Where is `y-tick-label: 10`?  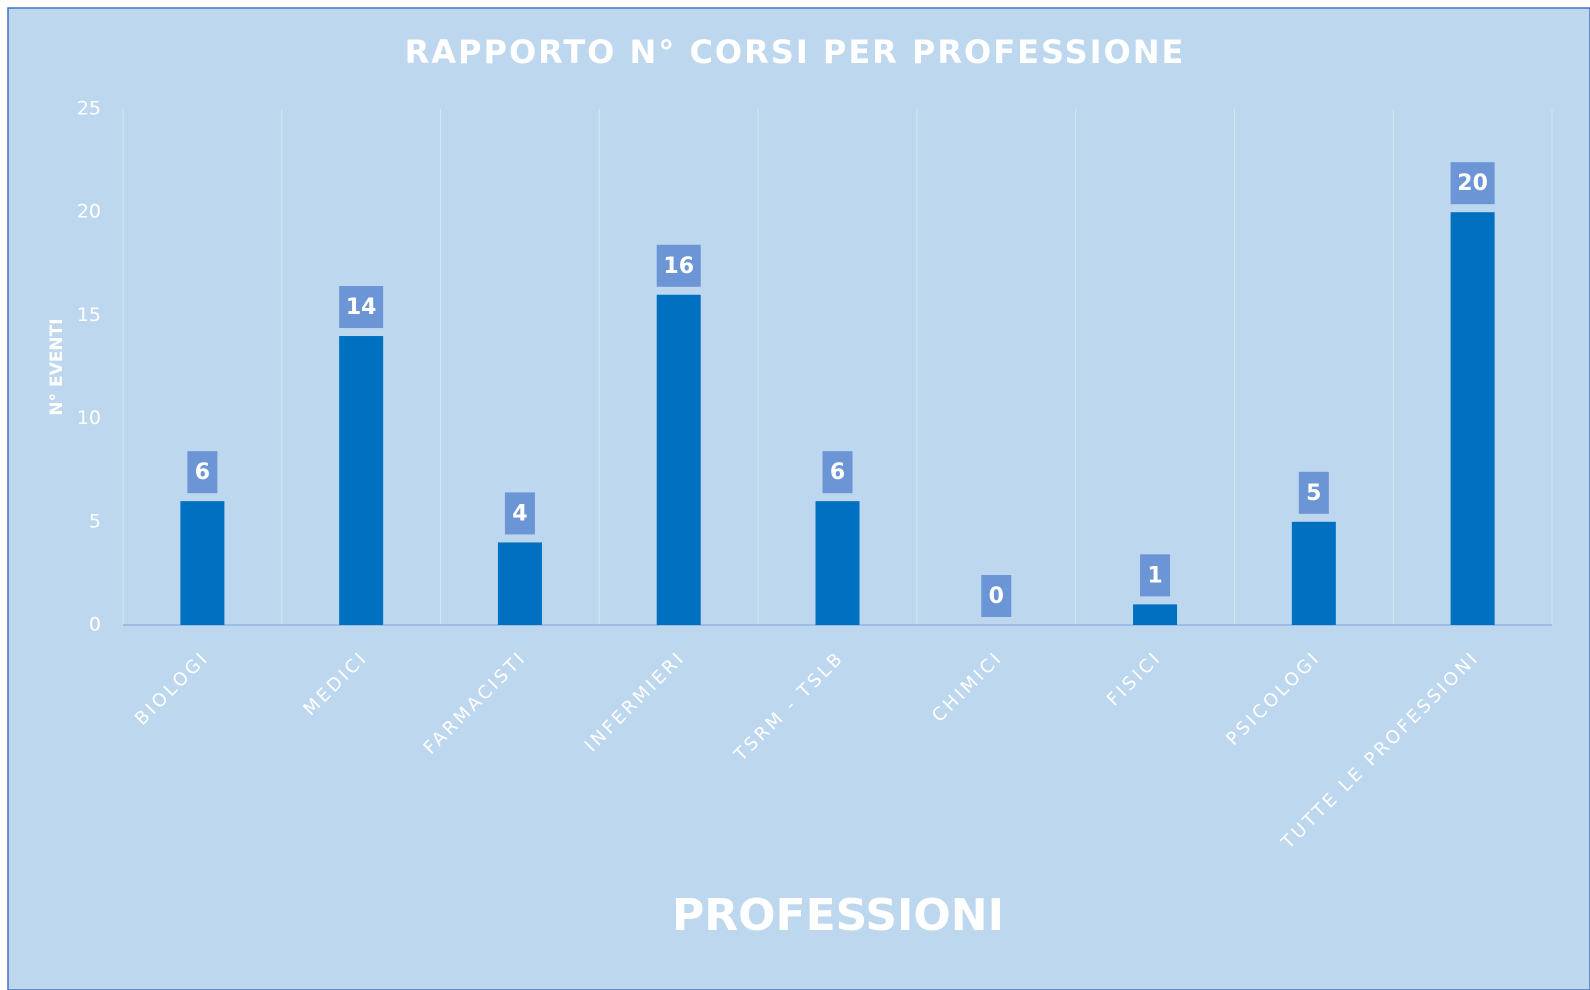
y-tick-label: 10 is located at coordinates (89, 418).